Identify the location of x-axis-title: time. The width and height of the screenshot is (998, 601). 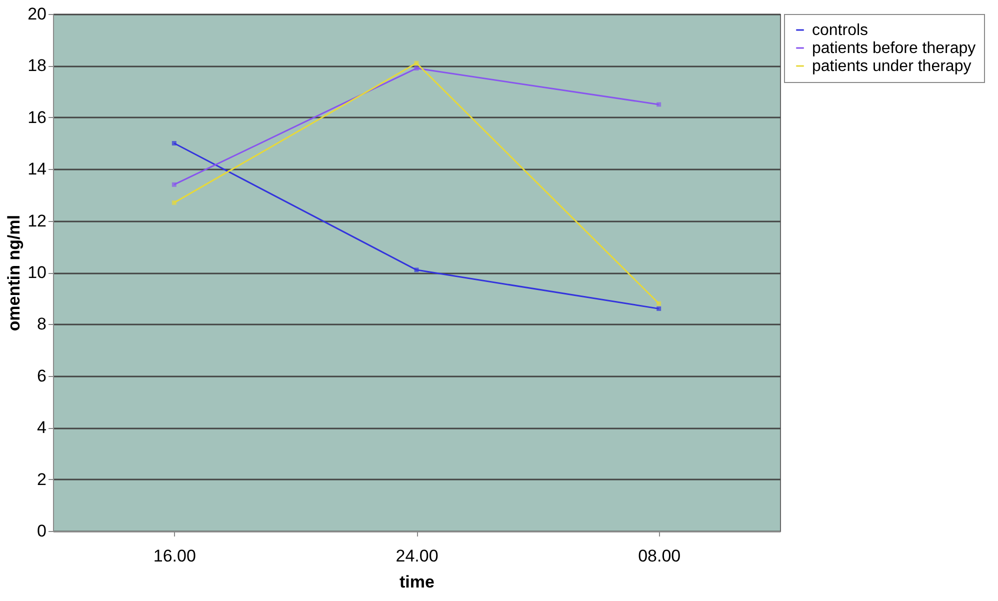
(417, 582).